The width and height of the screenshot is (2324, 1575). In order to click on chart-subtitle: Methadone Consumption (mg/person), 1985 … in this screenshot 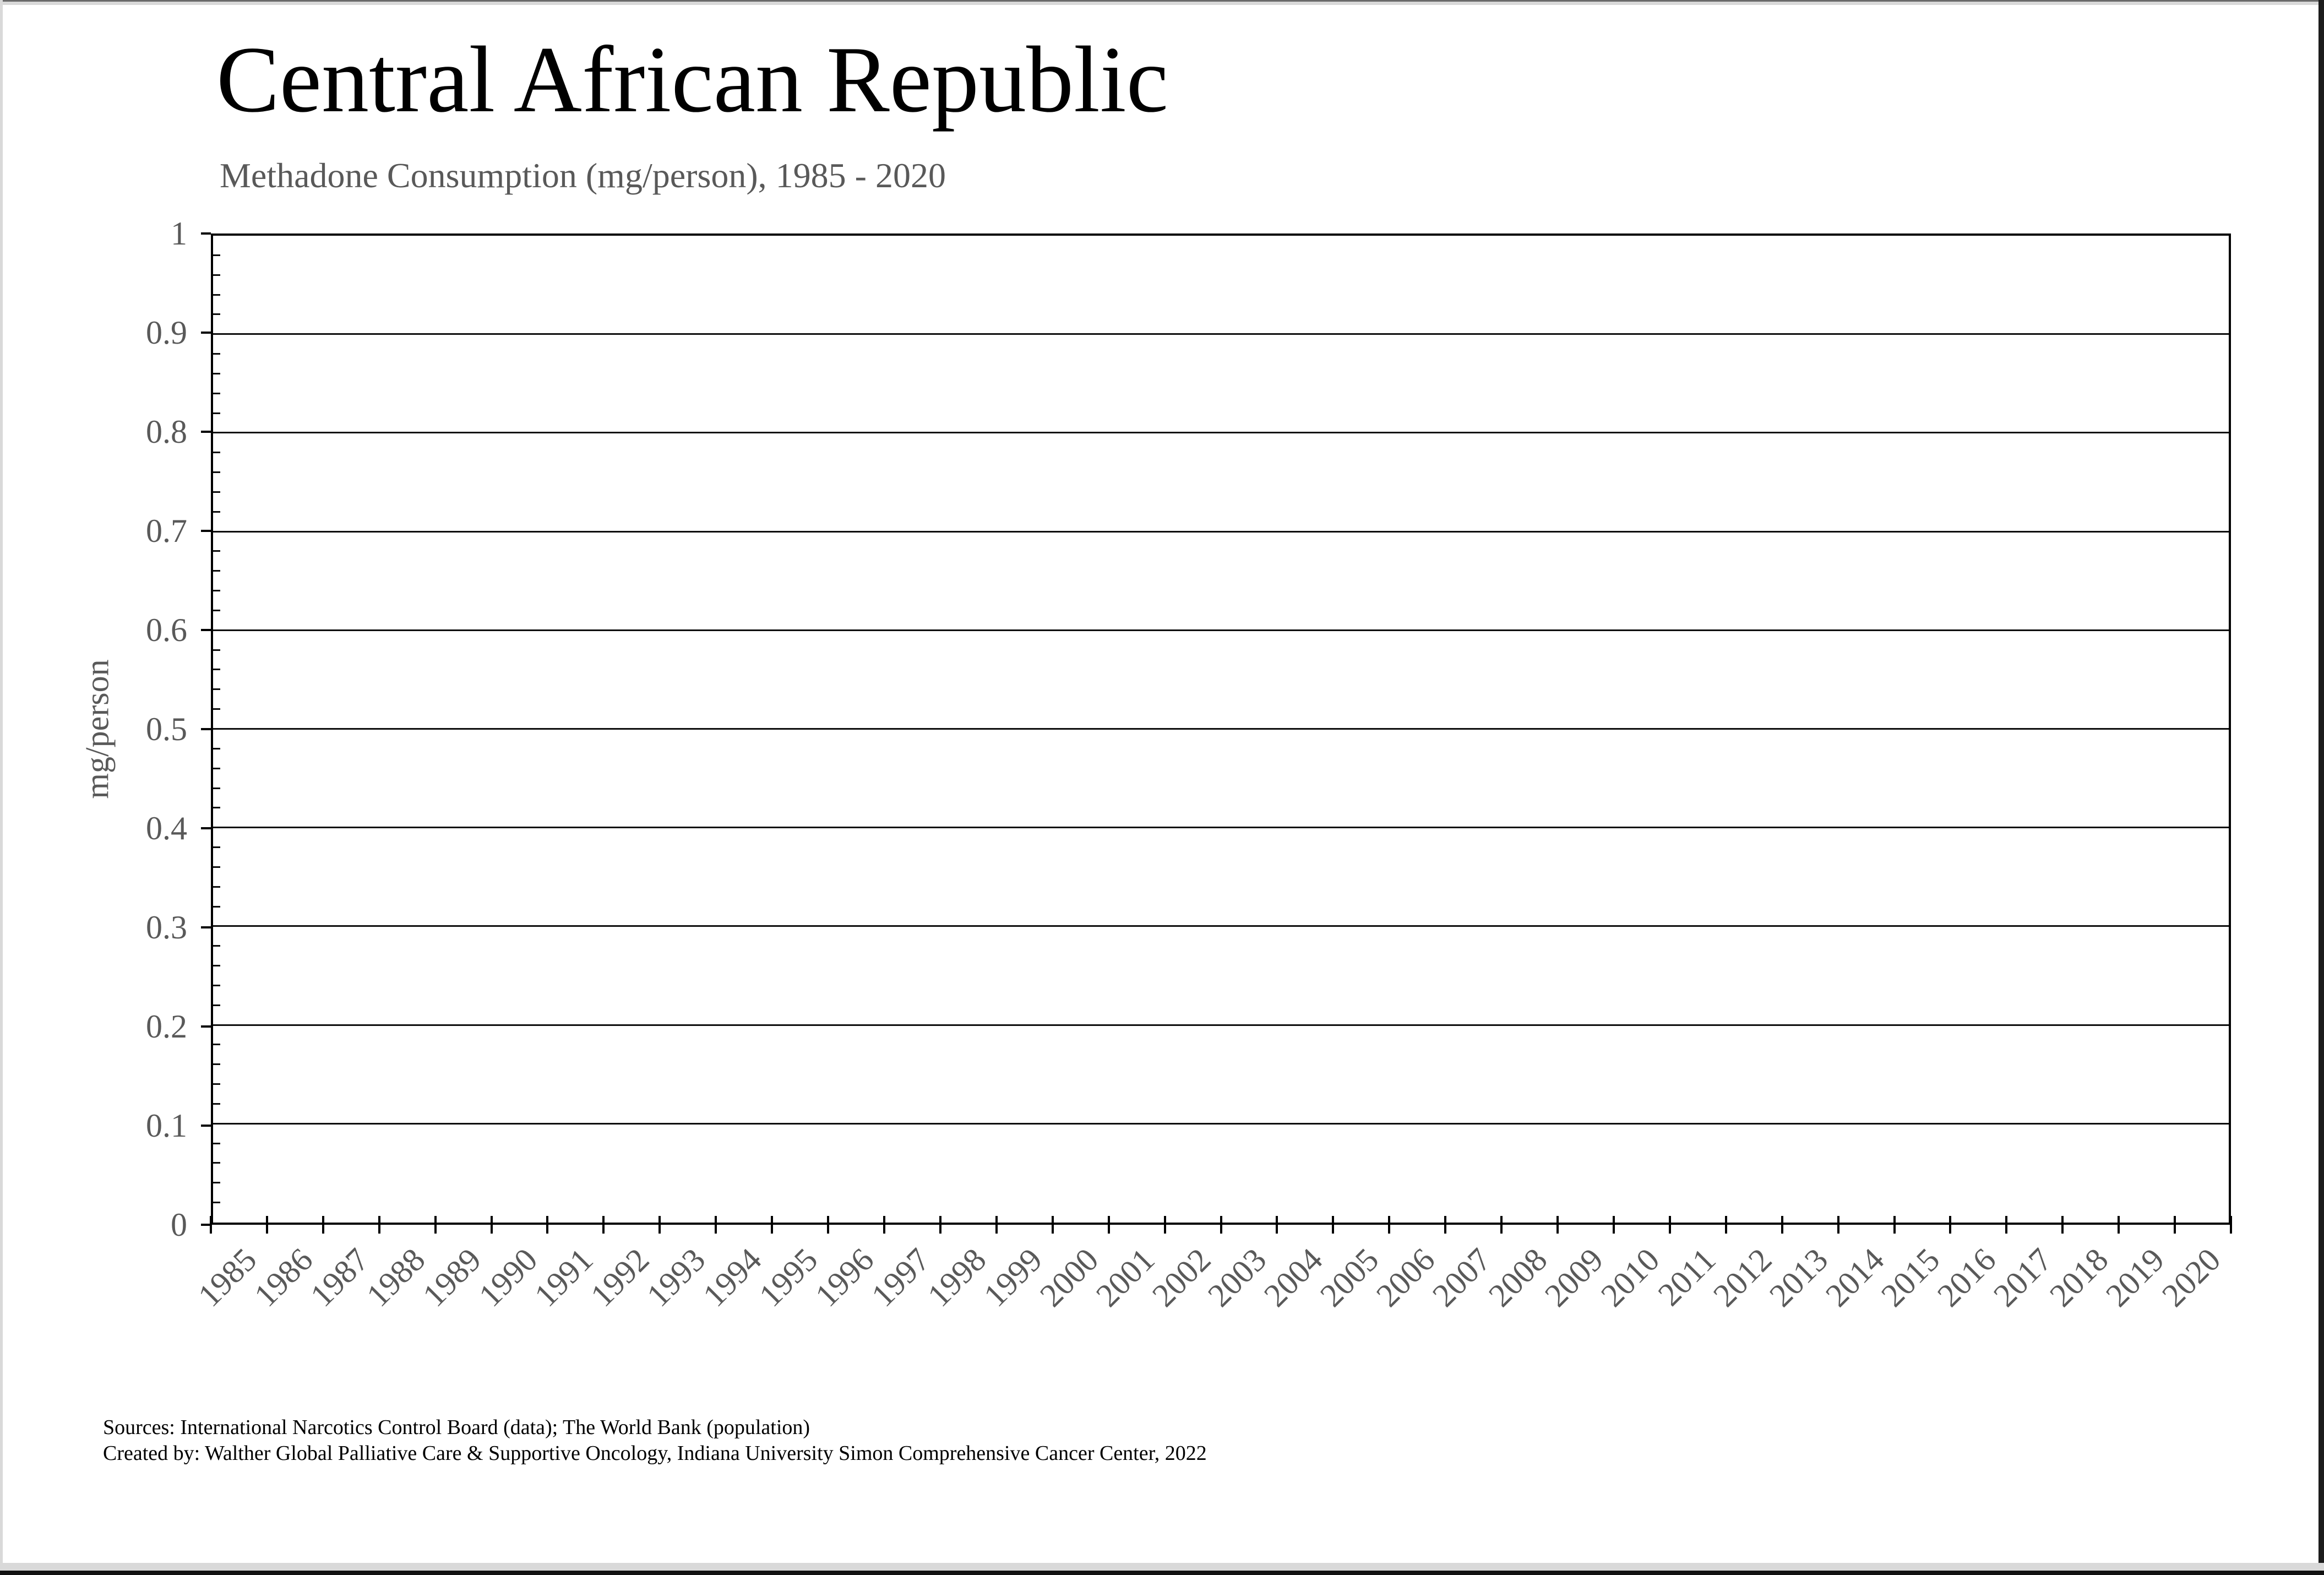, I will do `click(583, 176)`.